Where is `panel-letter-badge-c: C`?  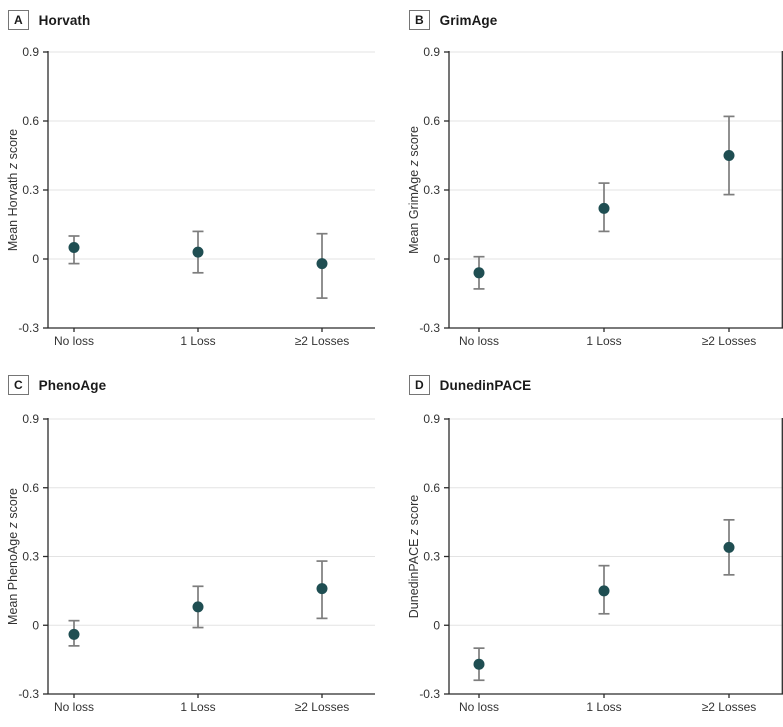
panel-letter-badge-c: C is located at coordinates (18, 385).